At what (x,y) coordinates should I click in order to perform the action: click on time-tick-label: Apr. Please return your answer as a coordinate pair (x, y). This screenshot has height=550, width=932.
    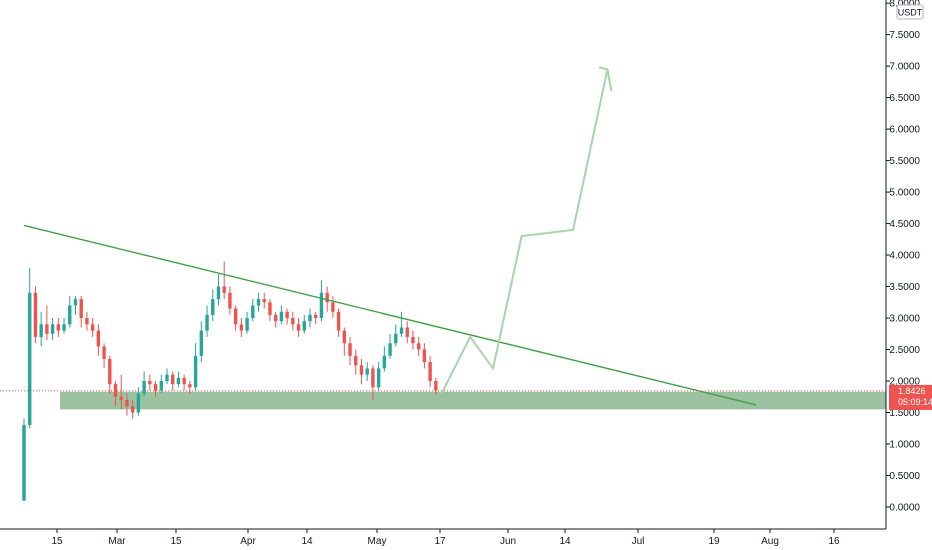
    Looking at the image, I should click on (248, 541).